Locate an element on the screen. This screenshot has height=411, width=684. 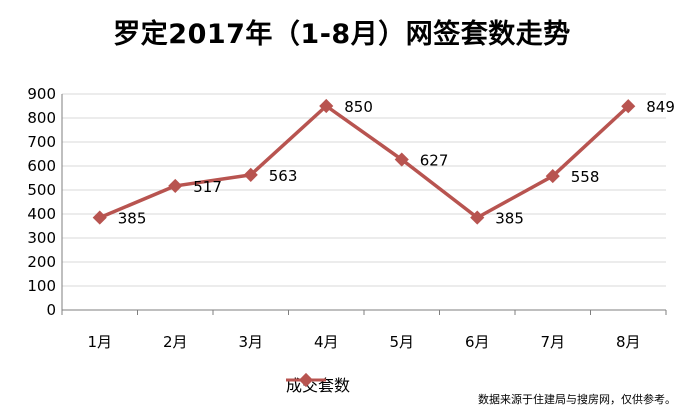
x-tick-5: 5月 is located at coordinates (401, 342).